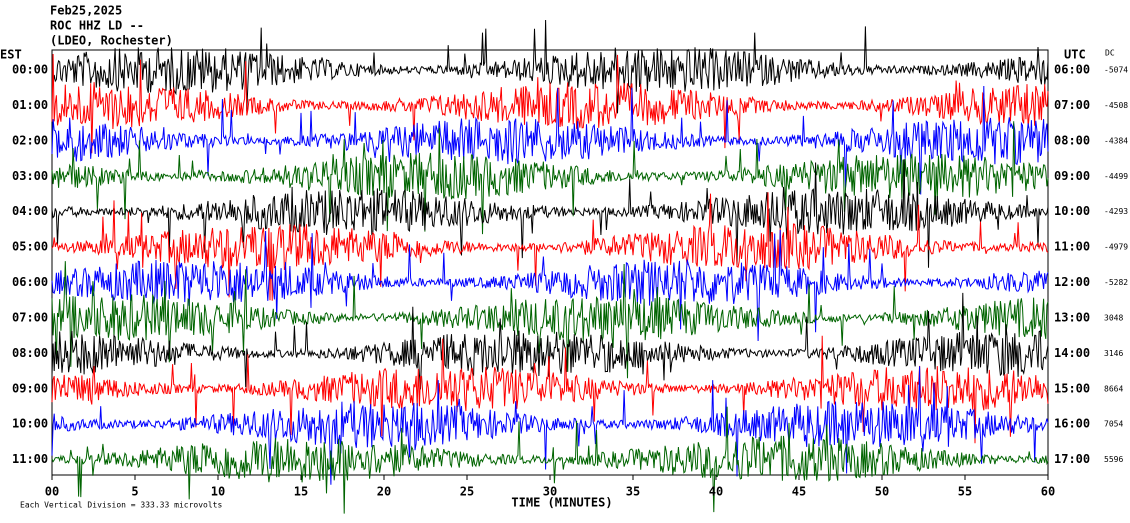  What do you see at coordinates (52, 492) in the screenshot?
I see `x-tick-label: 00` at bounding box center [52, 492].